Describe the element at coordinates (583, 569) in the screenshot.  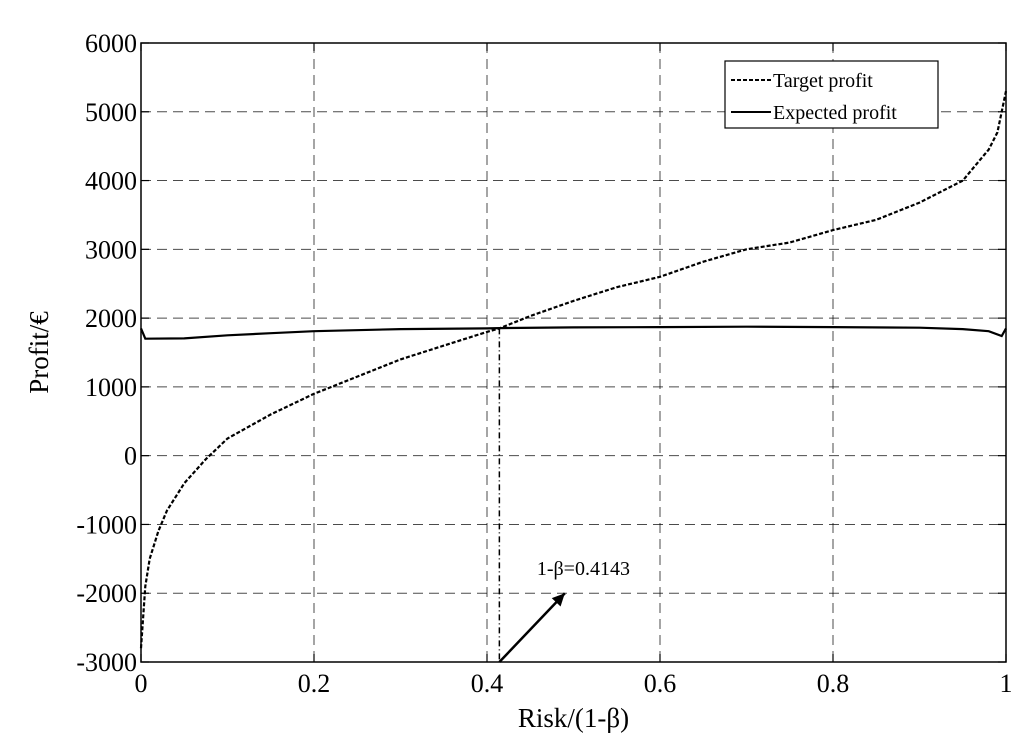
I see `annotation-label: 1-β=0.4143` at that location.